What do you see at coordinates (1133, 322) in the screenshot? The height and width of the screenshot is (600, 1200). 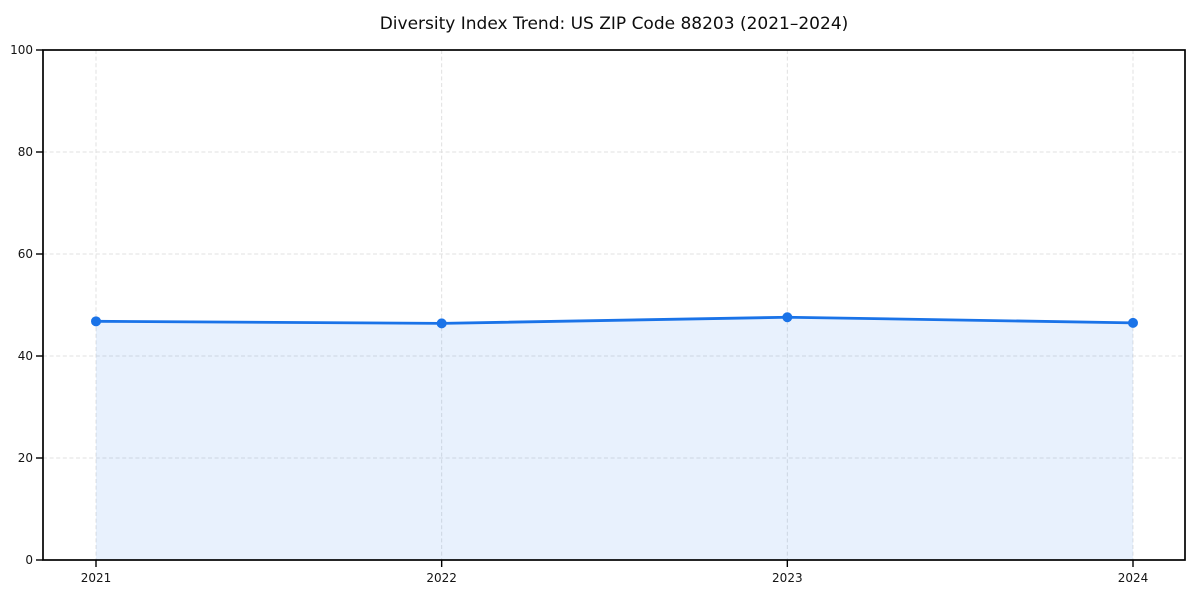 I see `data-point-2024` at bounding box center [1133, 322].